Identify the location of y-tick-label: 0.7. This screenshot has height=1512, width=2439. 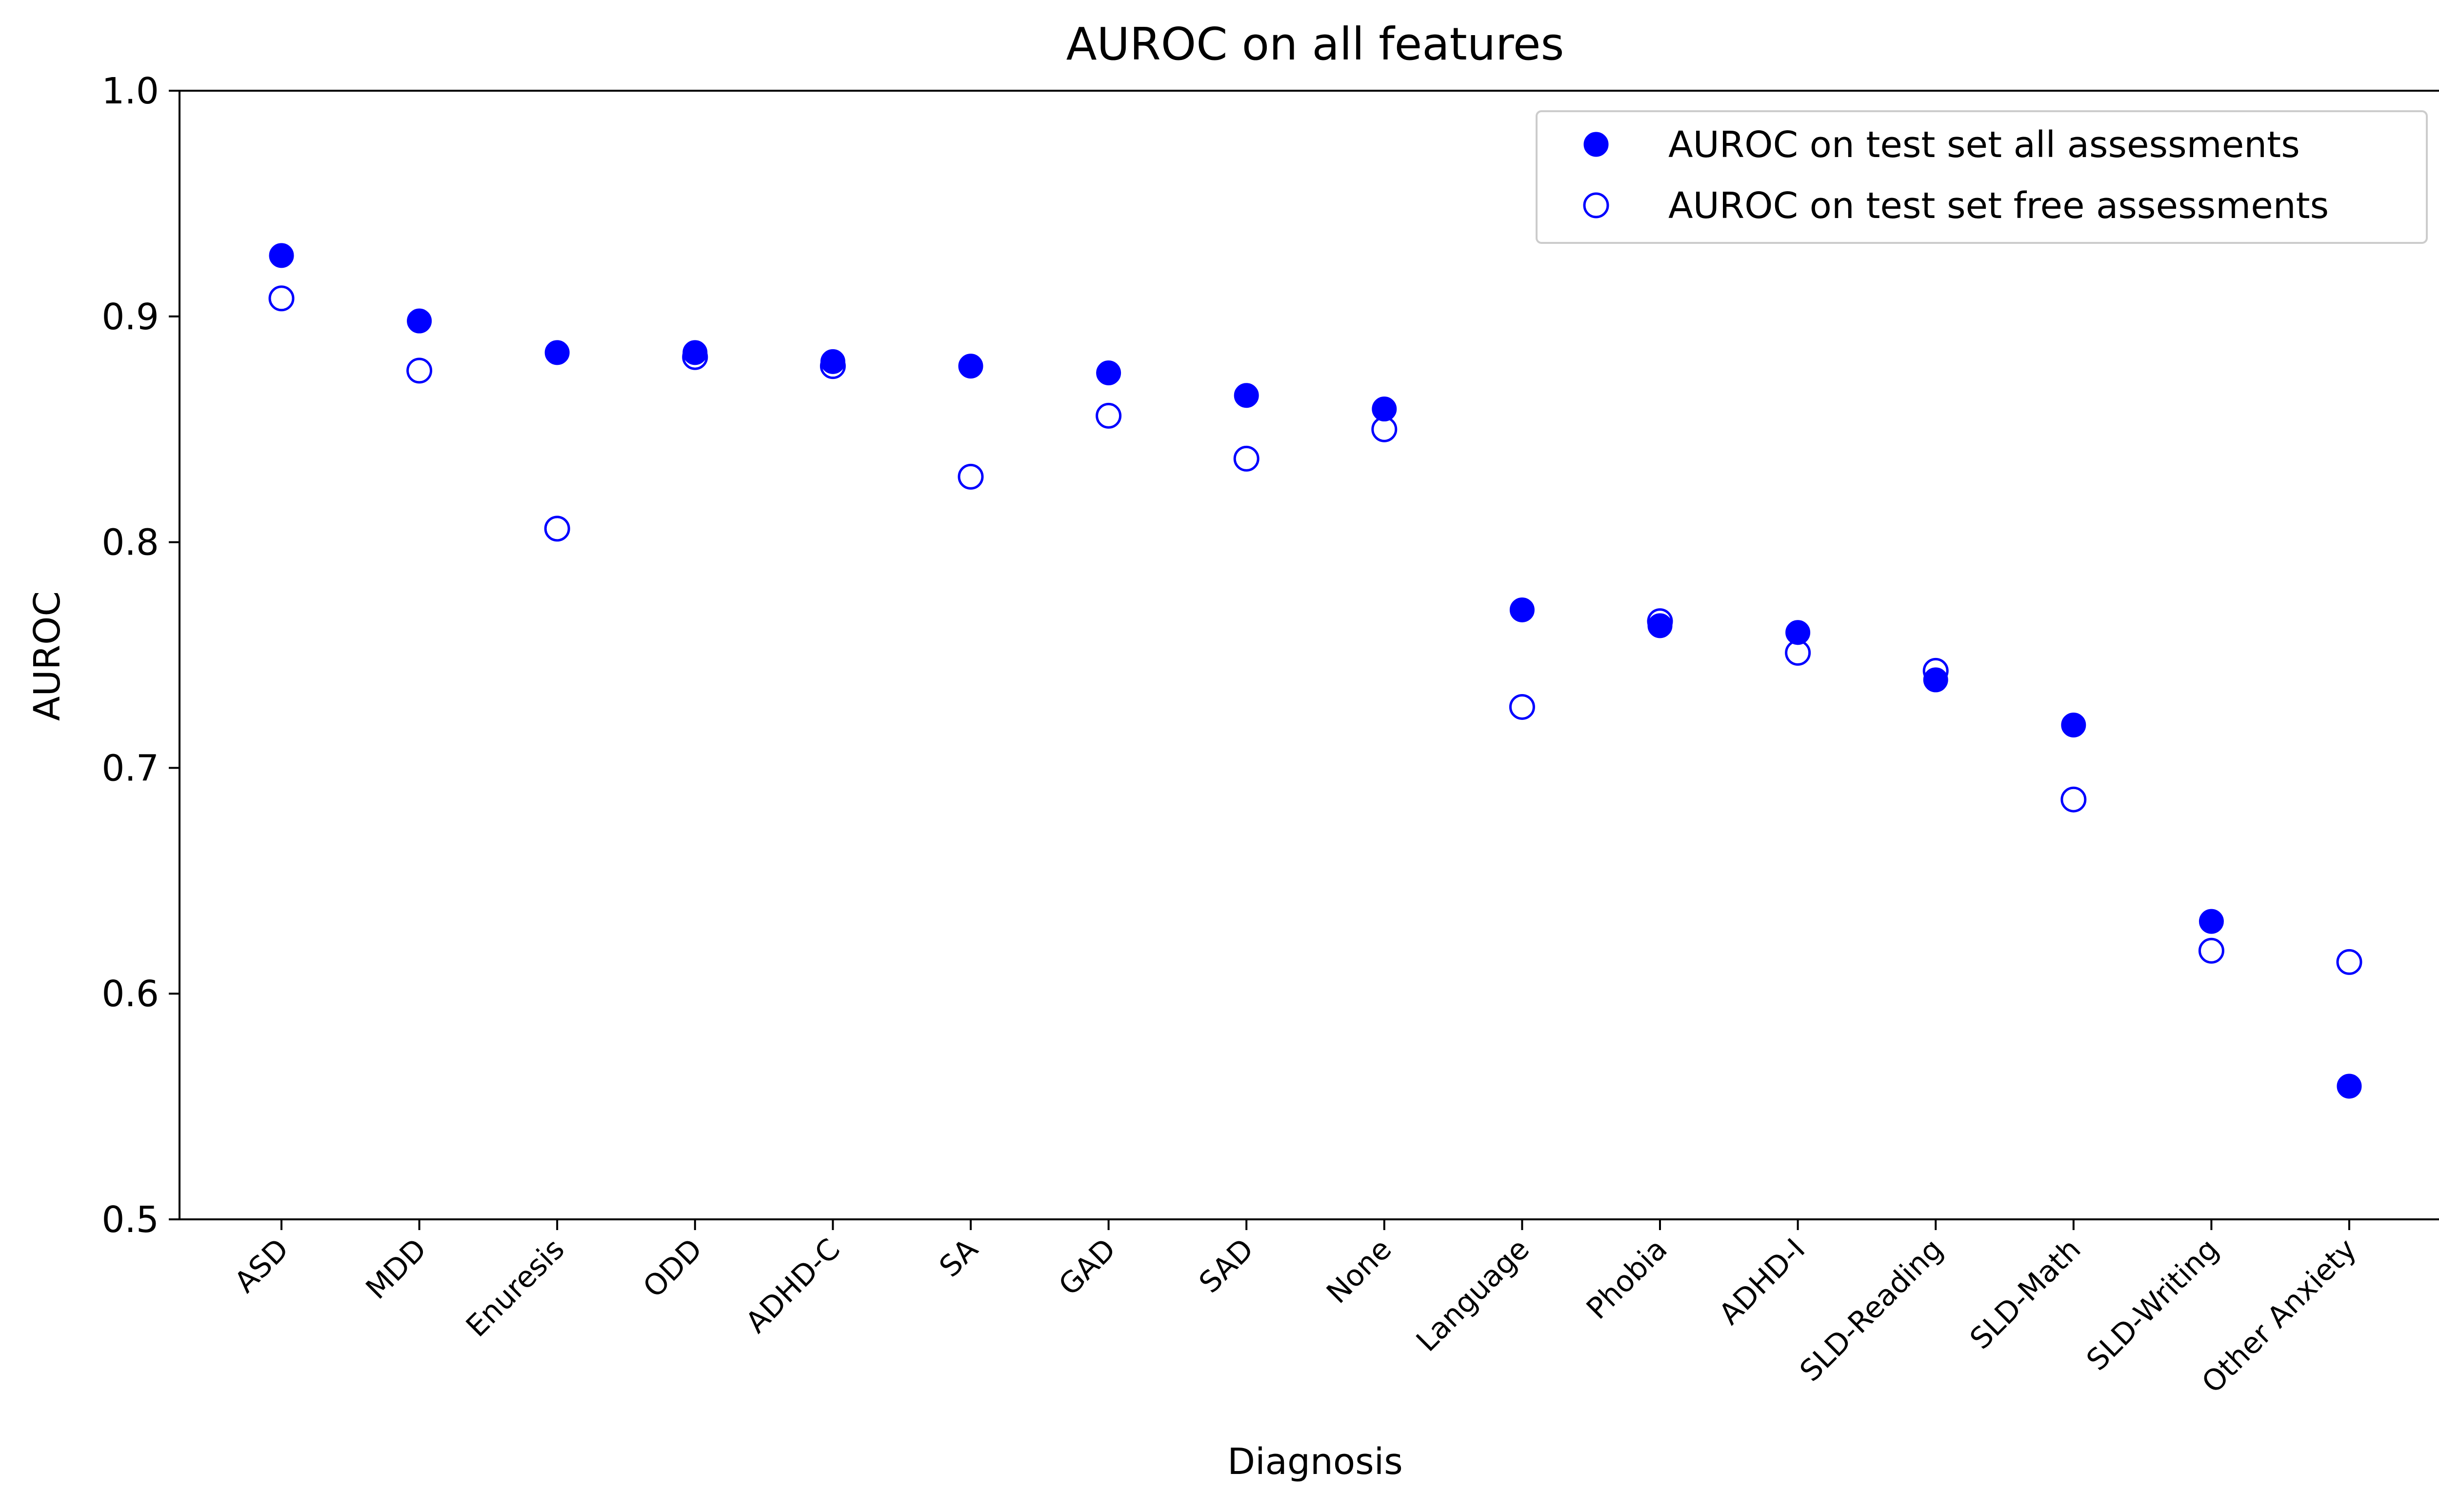
(130, 768).